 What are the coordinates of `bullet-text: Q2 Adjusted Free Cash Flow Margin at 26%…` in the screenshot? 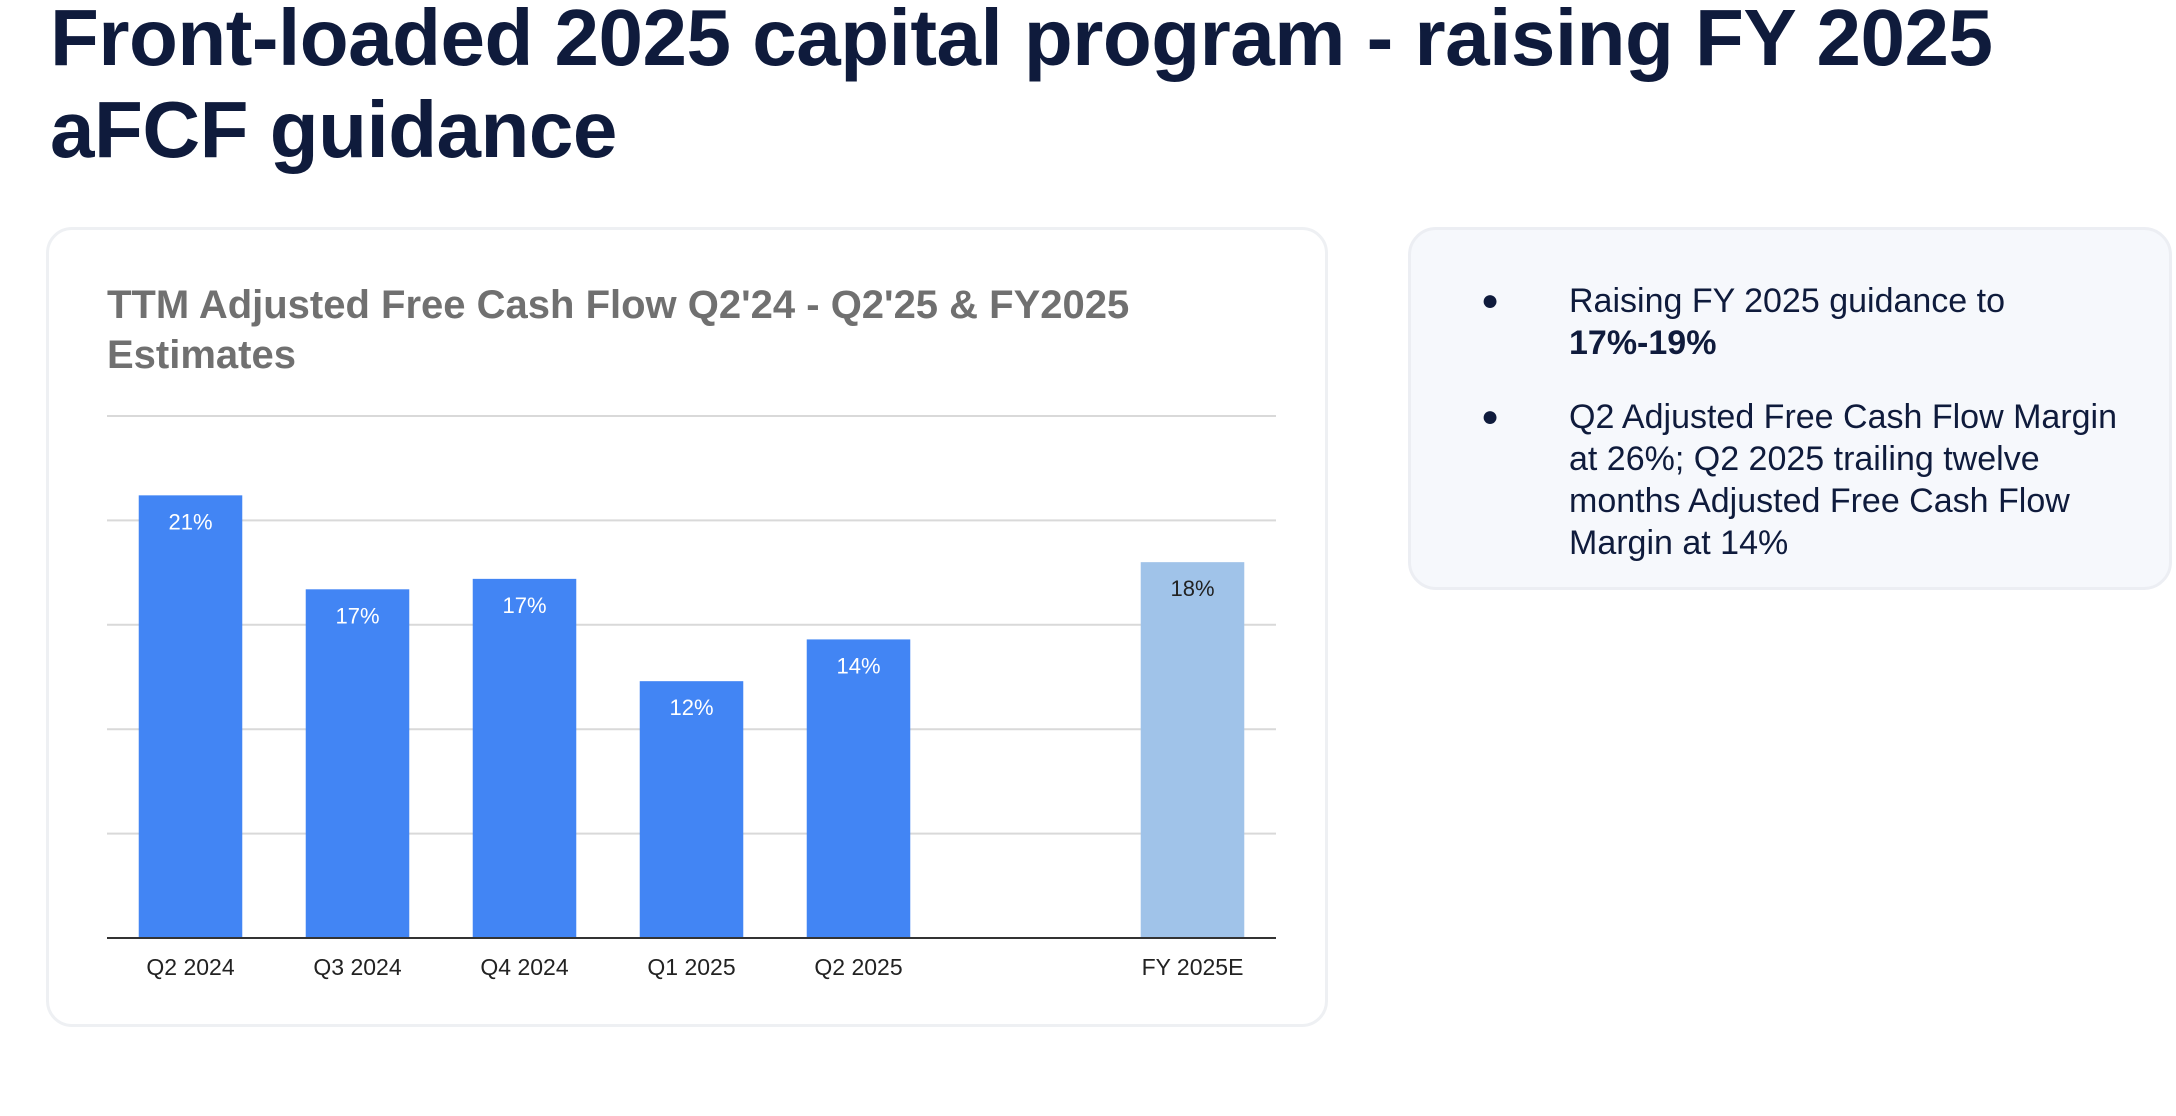 It's located at (1843, 480).